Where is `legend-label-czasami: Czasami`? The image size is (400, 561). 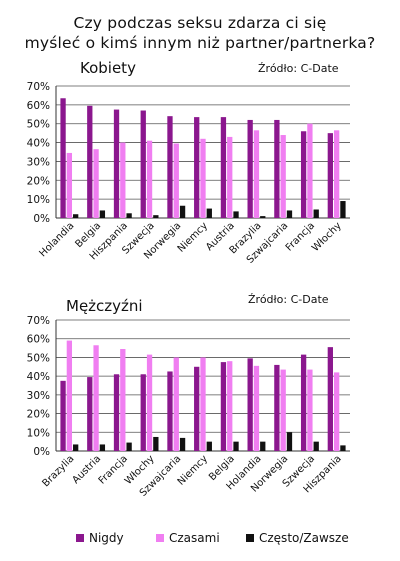
legend-label-czasami: Czasami is located at coordinates (194, 538).